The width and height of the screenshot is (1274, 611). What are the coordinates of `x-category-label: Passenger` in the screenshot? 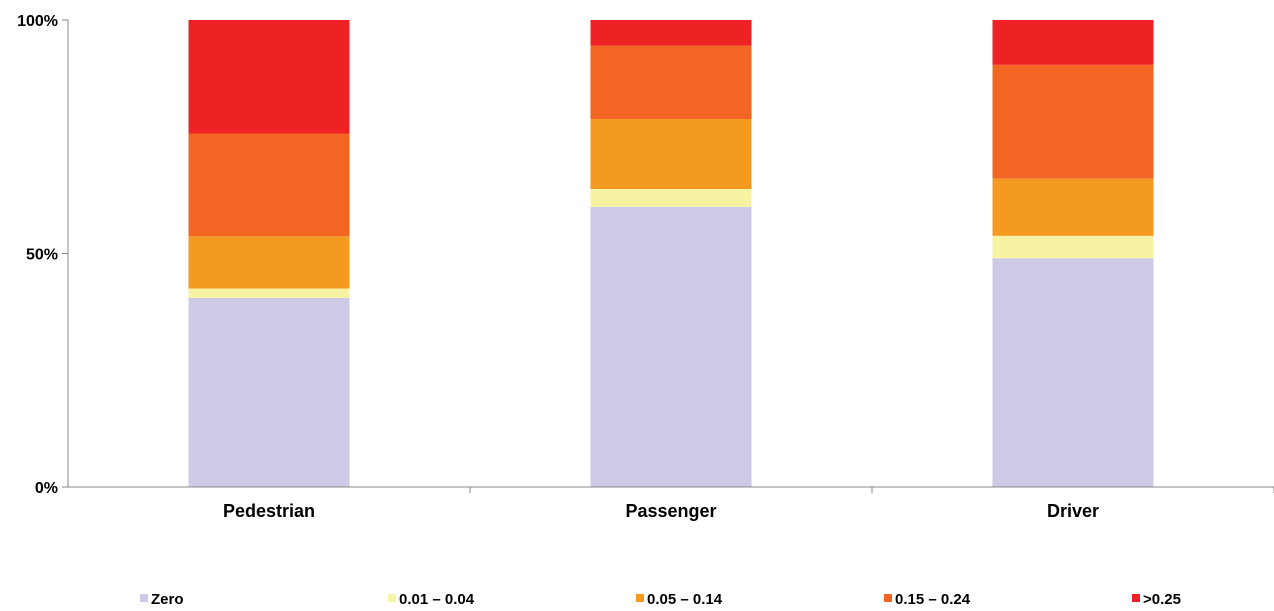 It's located at (670, 511).